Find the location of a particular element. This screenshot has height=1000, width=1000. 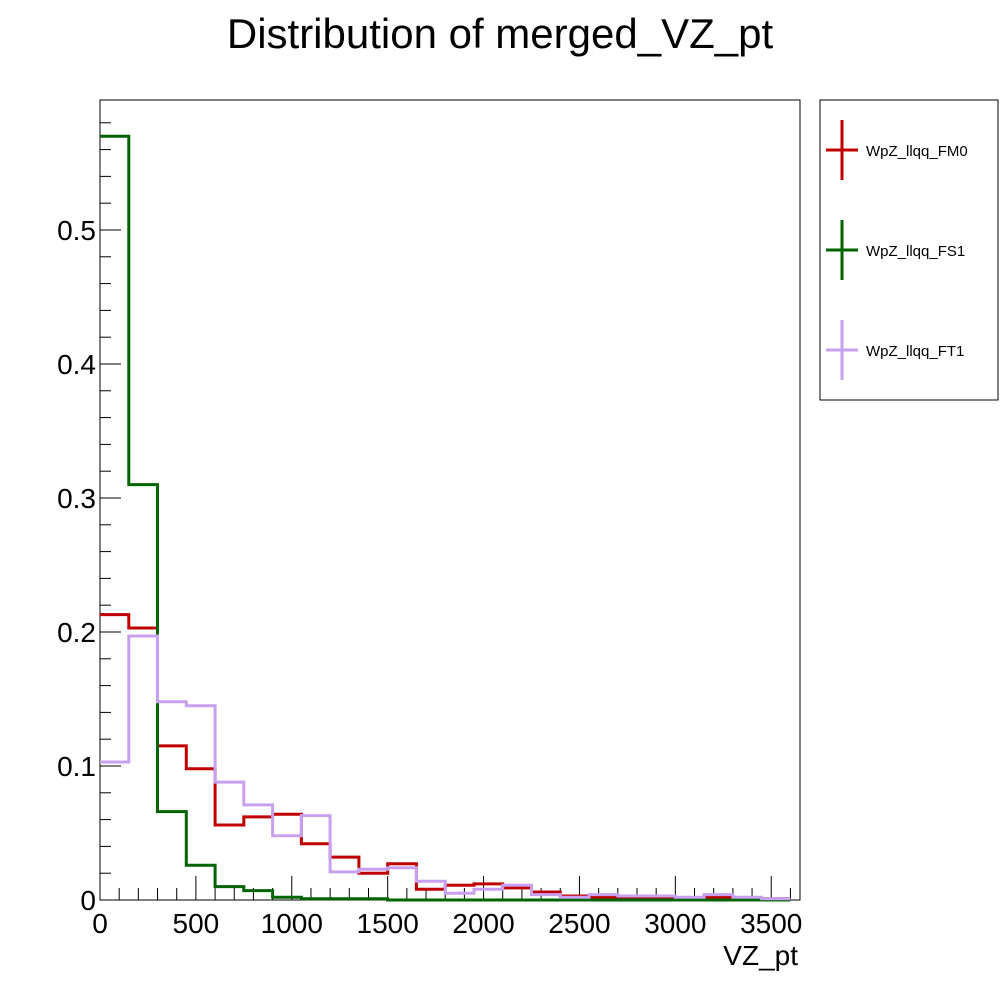

y-tick-label: 0 is located at coordinates (88, 900).